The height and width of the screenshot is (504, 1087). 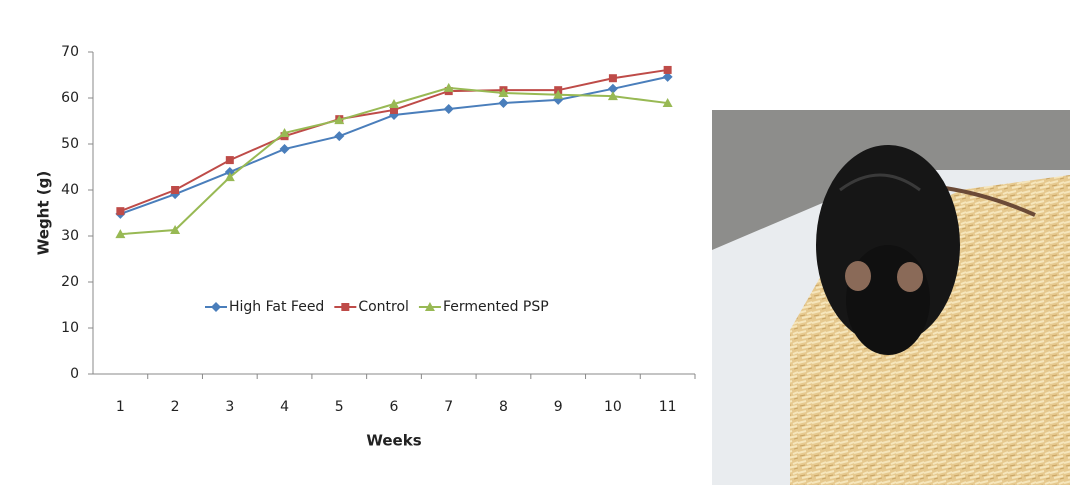 I want to click on x-tick-label: 6, so click(x=394, y=407).